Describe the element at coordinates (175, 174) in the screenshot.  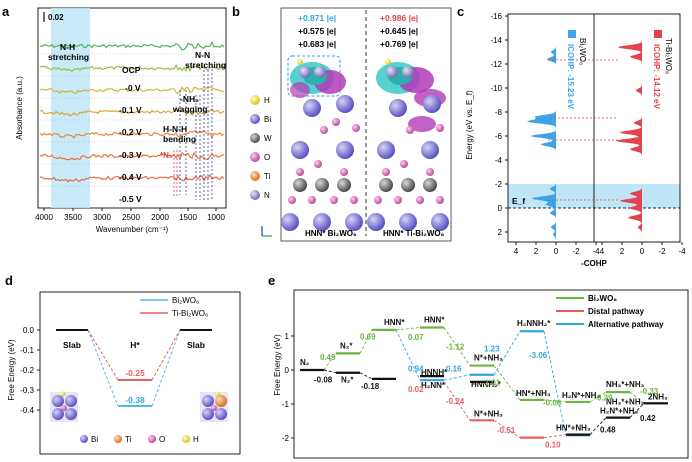
I see `n2-markers` at that location.